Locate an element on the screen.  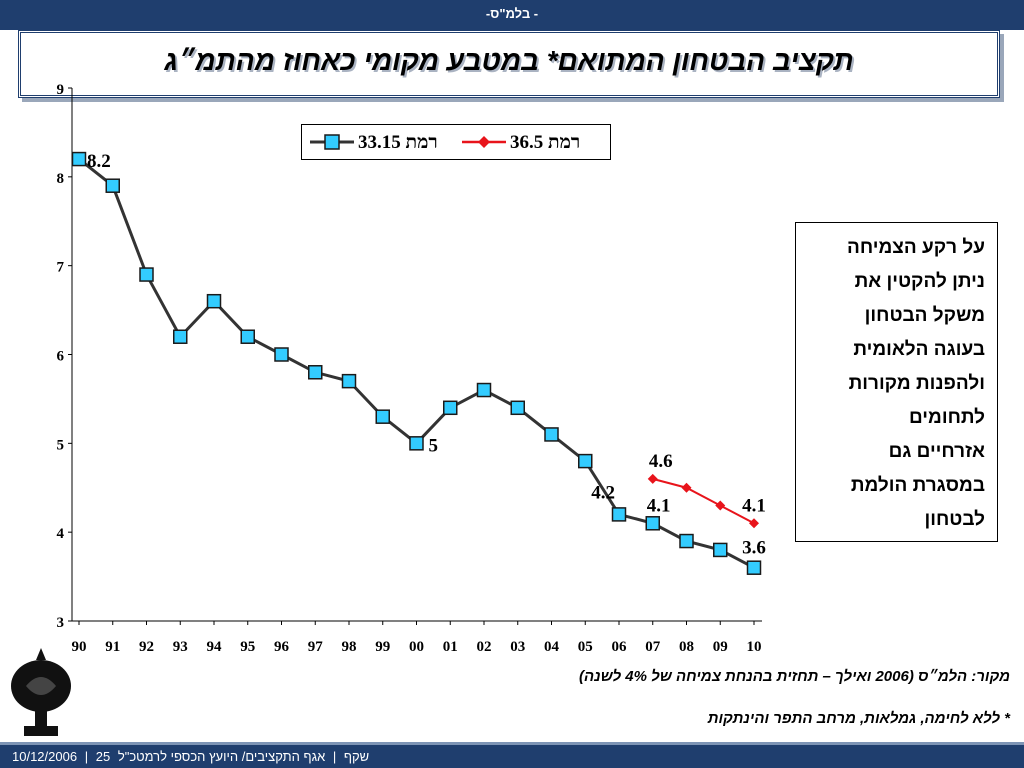
note-line: אזרחיים גם is located at coordinates (936, 451).